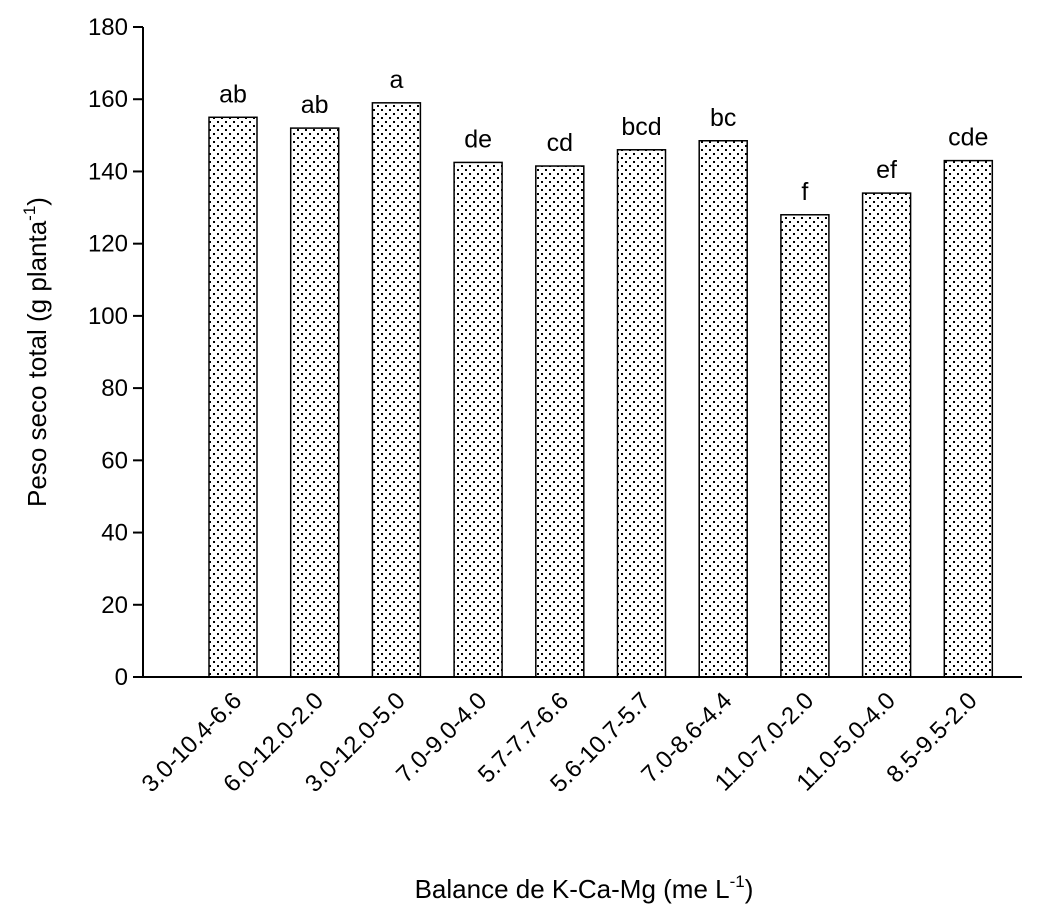 The height and width of the screenshot is (916, 1041). Describe the element at coordinates (108, 316) in the screenshot. I see `y-tick-label: 100` at that location.